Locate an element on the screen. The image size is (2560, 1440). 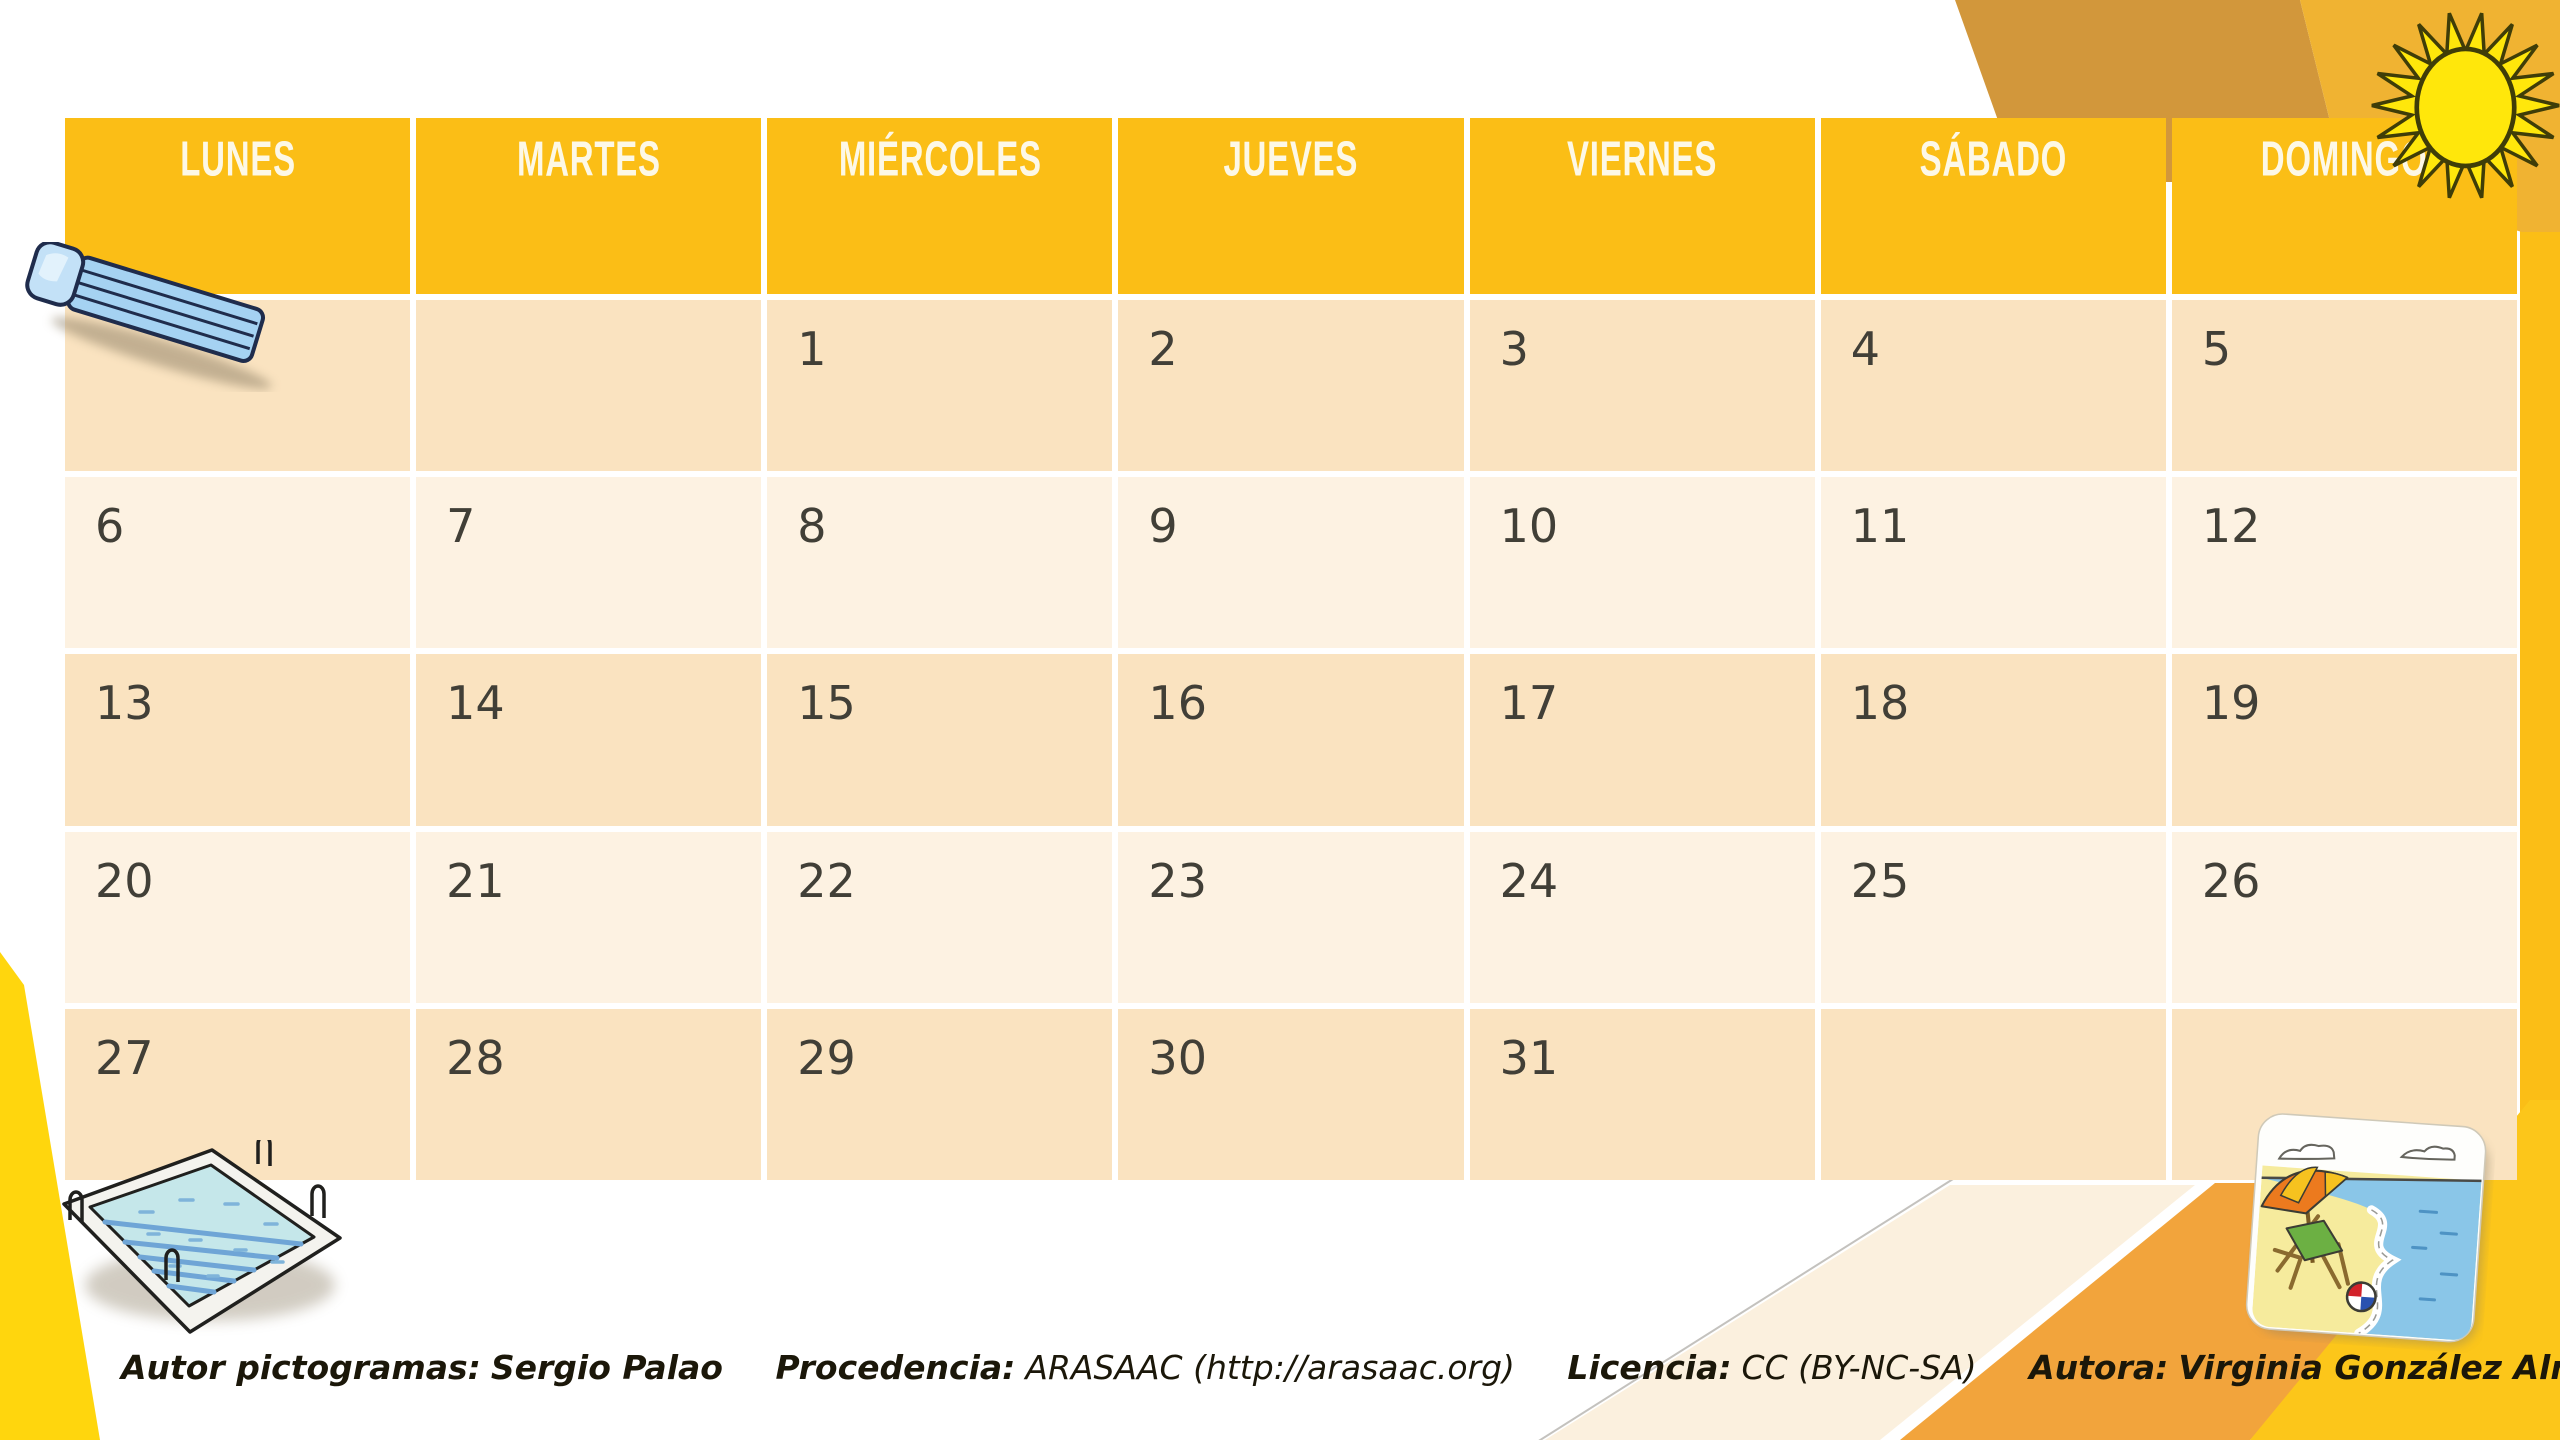
day-number: 16 is located at coordinates (1177, 703).